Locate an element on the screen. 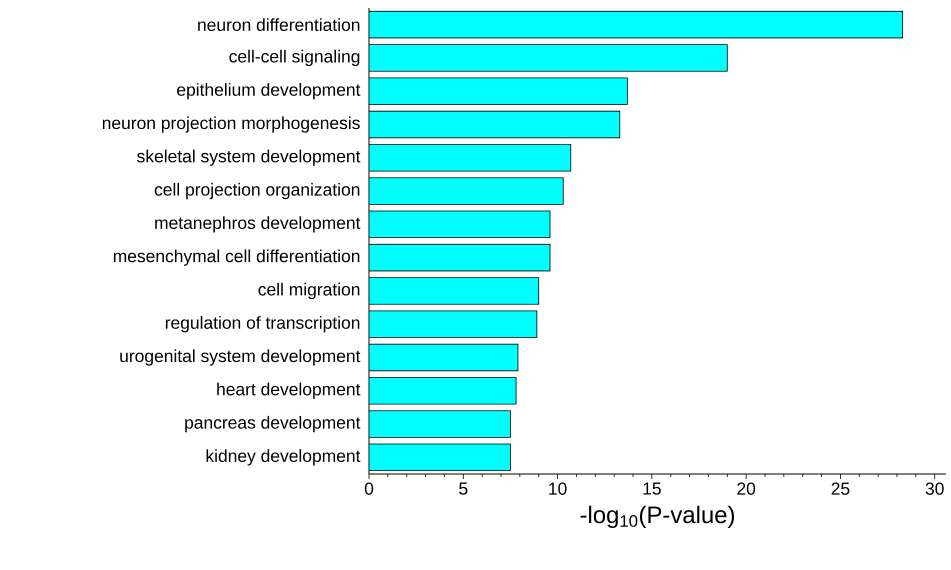 This screenshot has width=951, height=570. y-tick-label: neuron projection morphogenesis is located at coordinates (231, 124).